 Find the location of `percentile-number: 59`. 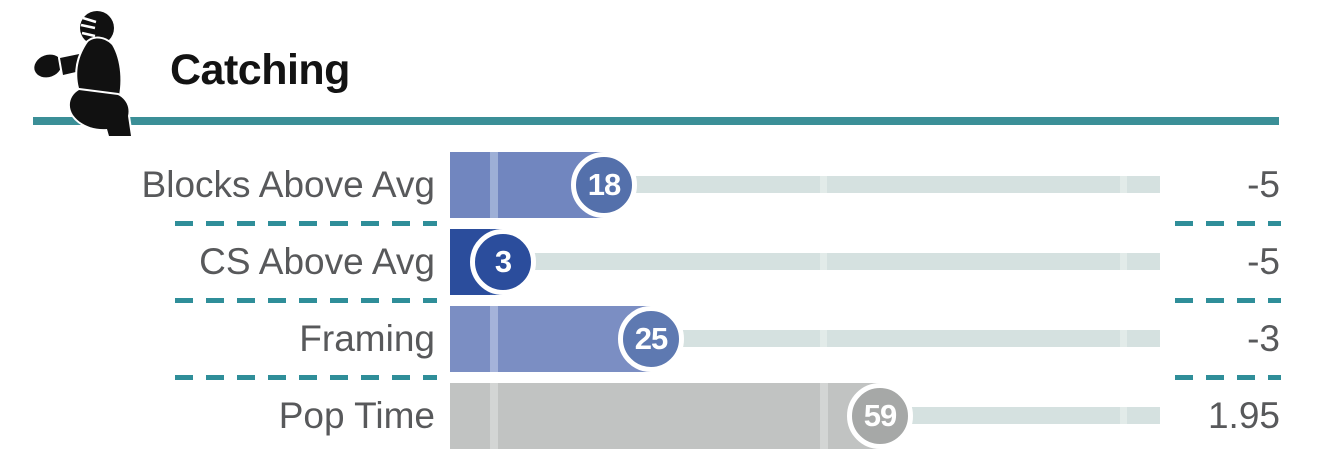

percentile-number: 59 is located at coordinates (880, 415).